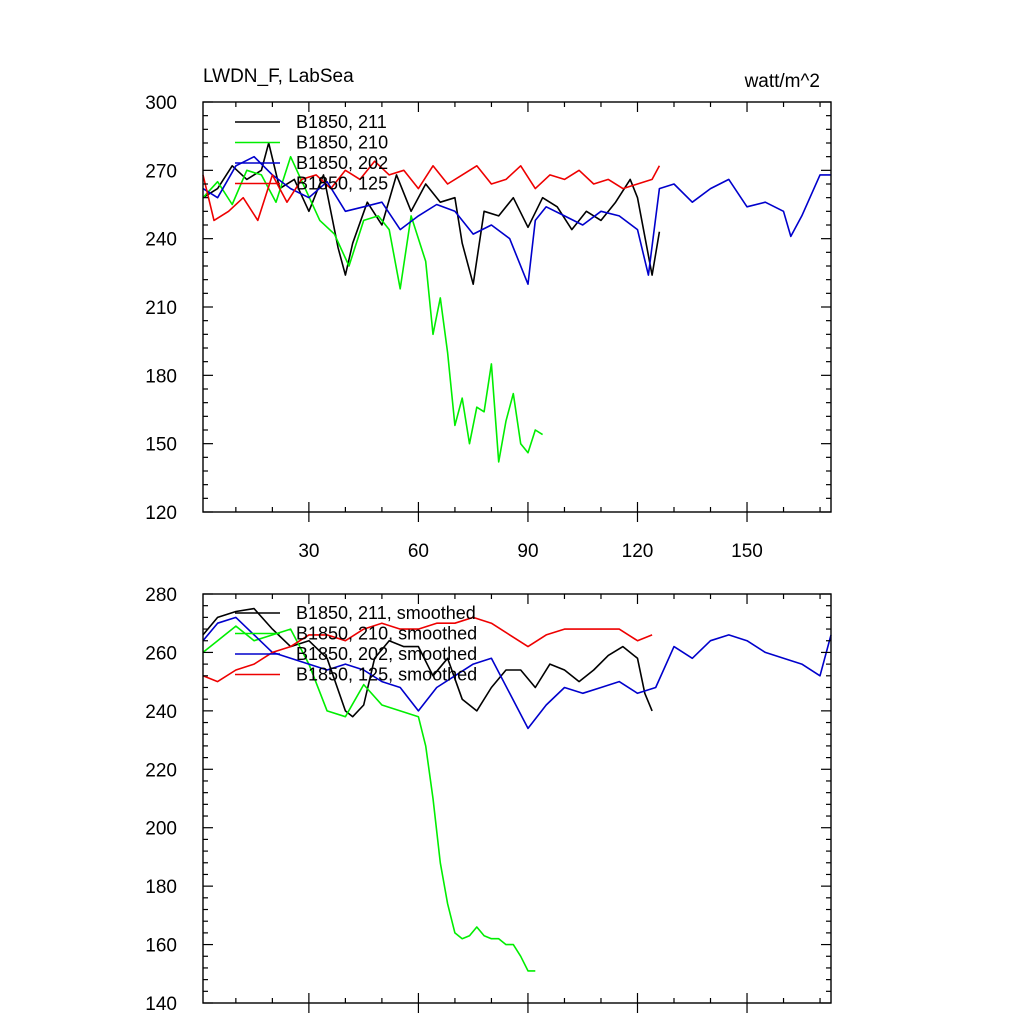 This screenshot has width=1024, height=1024. Describe the element at coordinates (161, 946) in the screenshot. I see `bottom-ytick-label: 160` at that location.